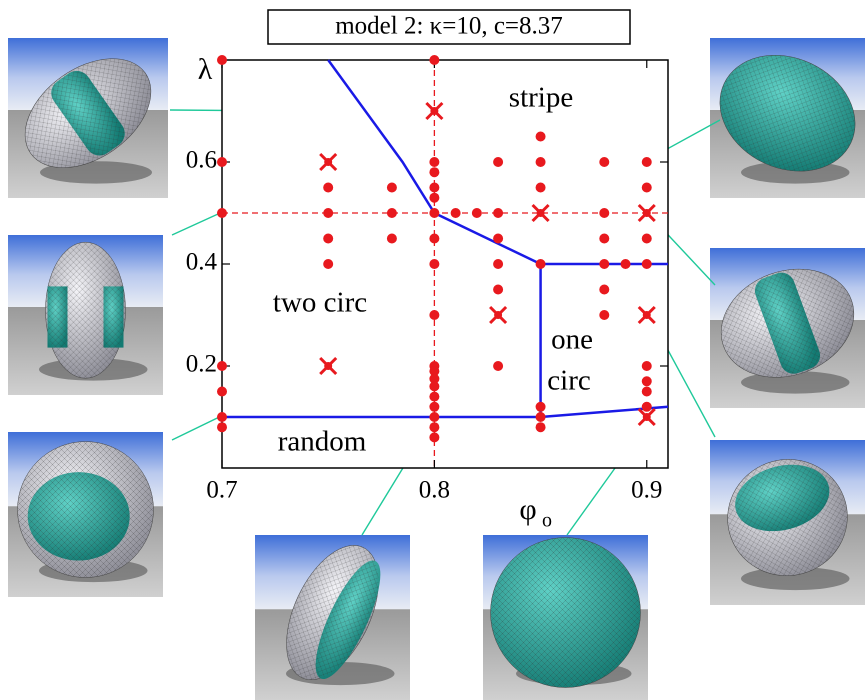  I want to click on y-axis-label: λ, so click(205, 69).